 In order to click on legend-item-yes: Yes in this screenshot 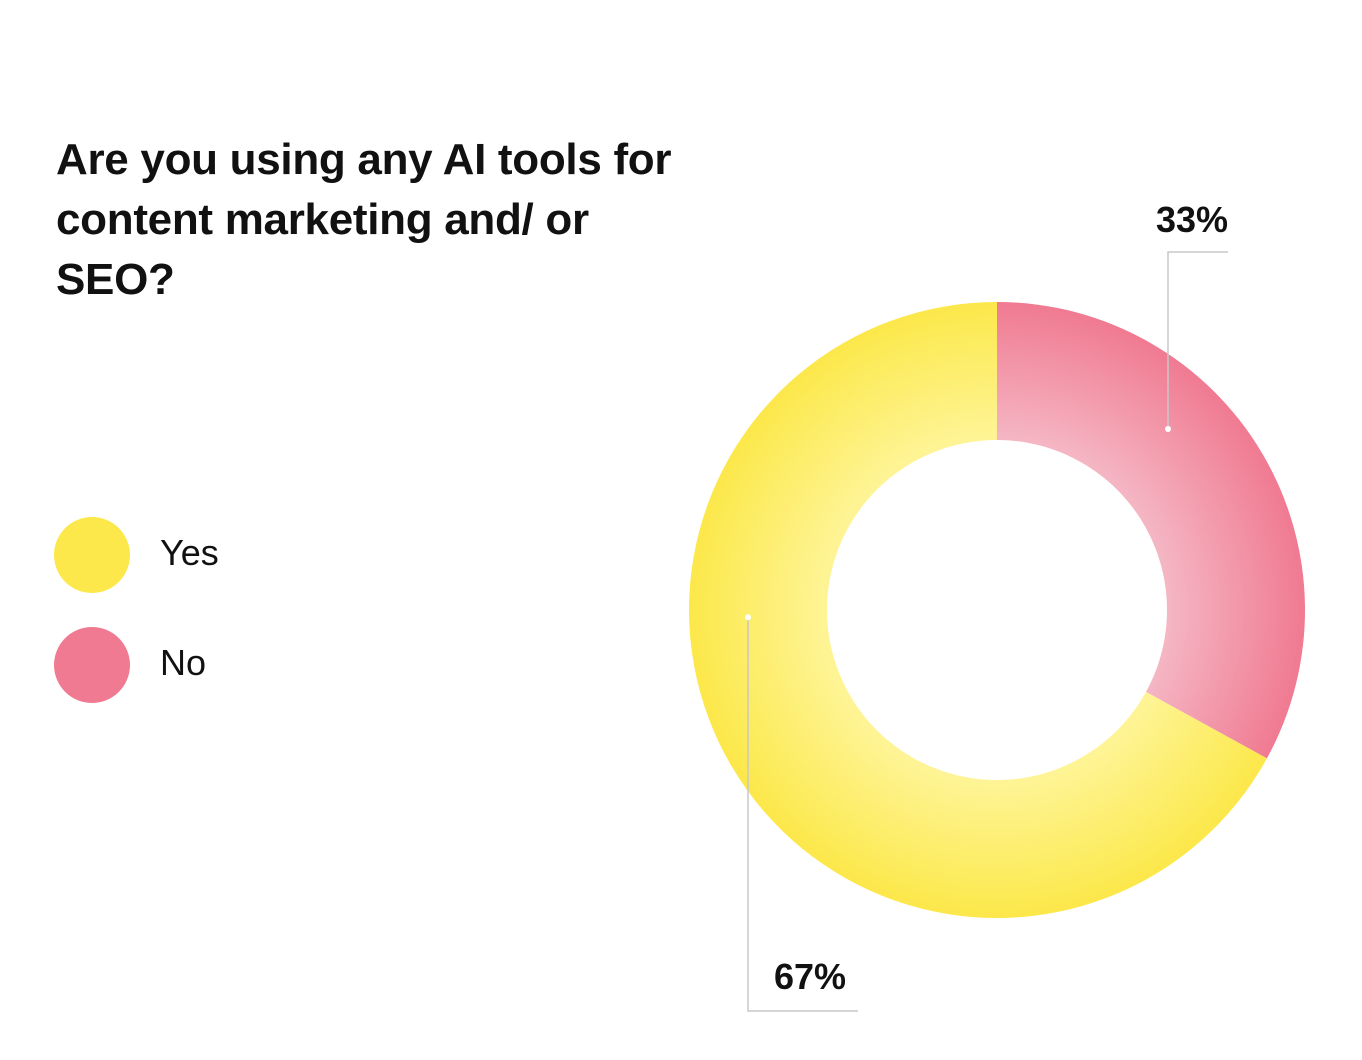, I will do `click(204, 555)`.